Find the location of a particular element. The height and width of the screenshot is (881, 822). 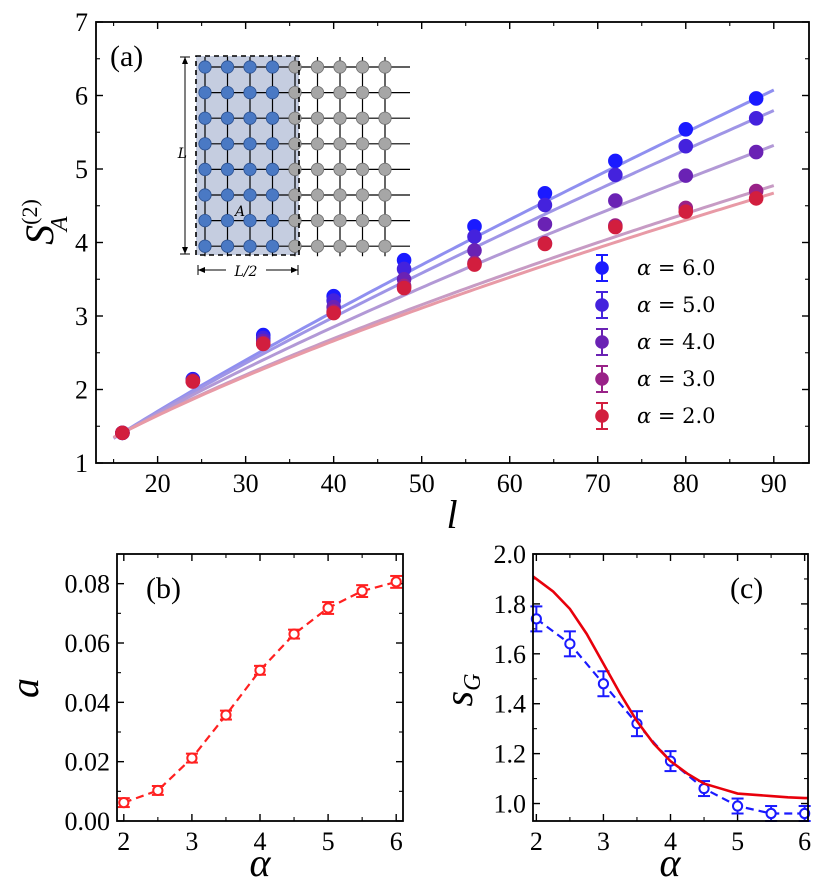

x-tick-label: 20 is located at coordinates (158, 483).